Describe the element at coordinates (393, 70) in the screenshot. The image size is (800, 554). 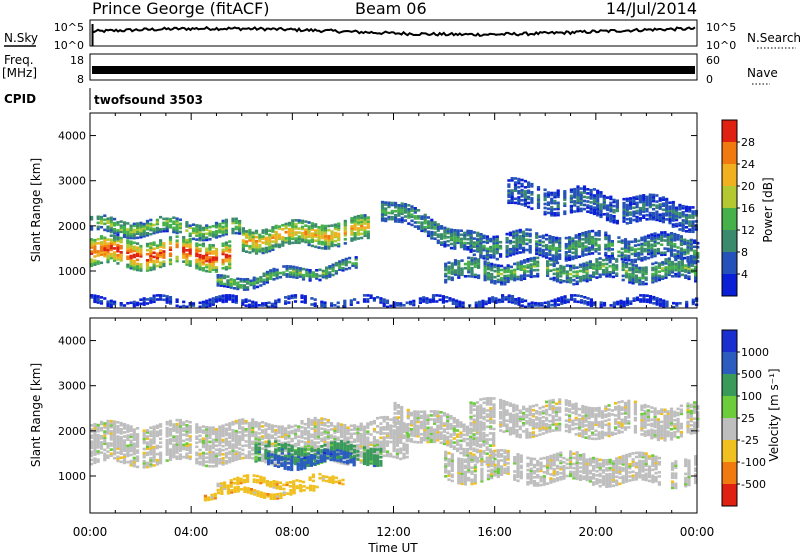
I see `freq-trace` at that location.